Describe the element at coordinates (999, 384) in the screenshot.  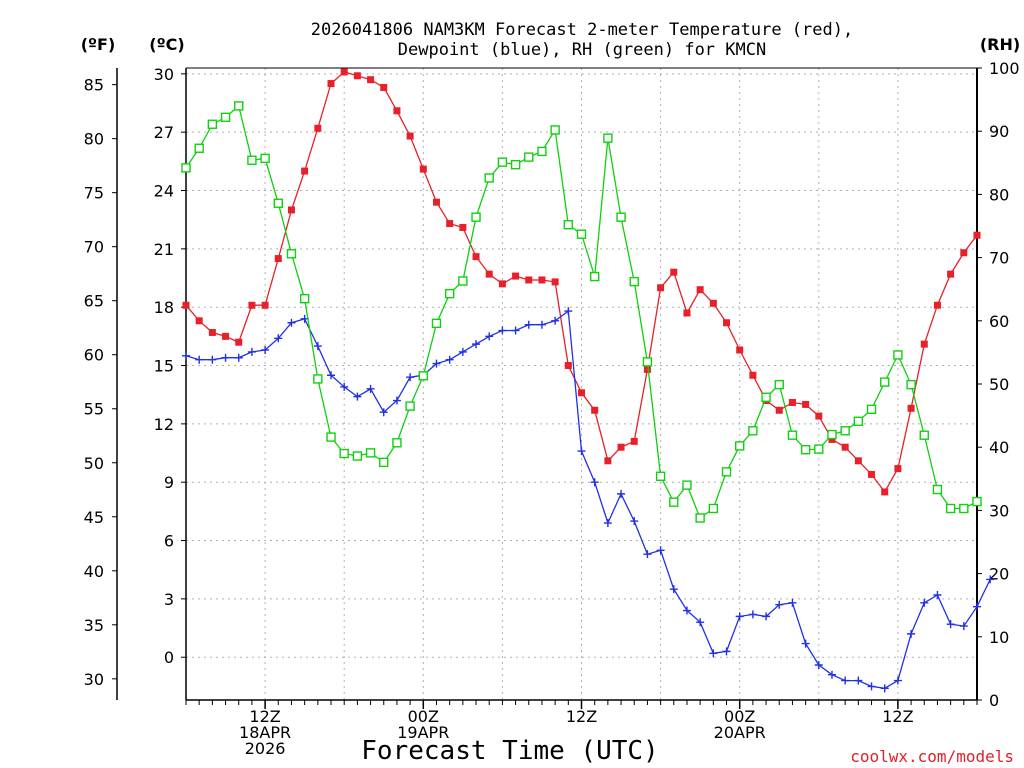
I see `rh-tick-label: 50` at that location.